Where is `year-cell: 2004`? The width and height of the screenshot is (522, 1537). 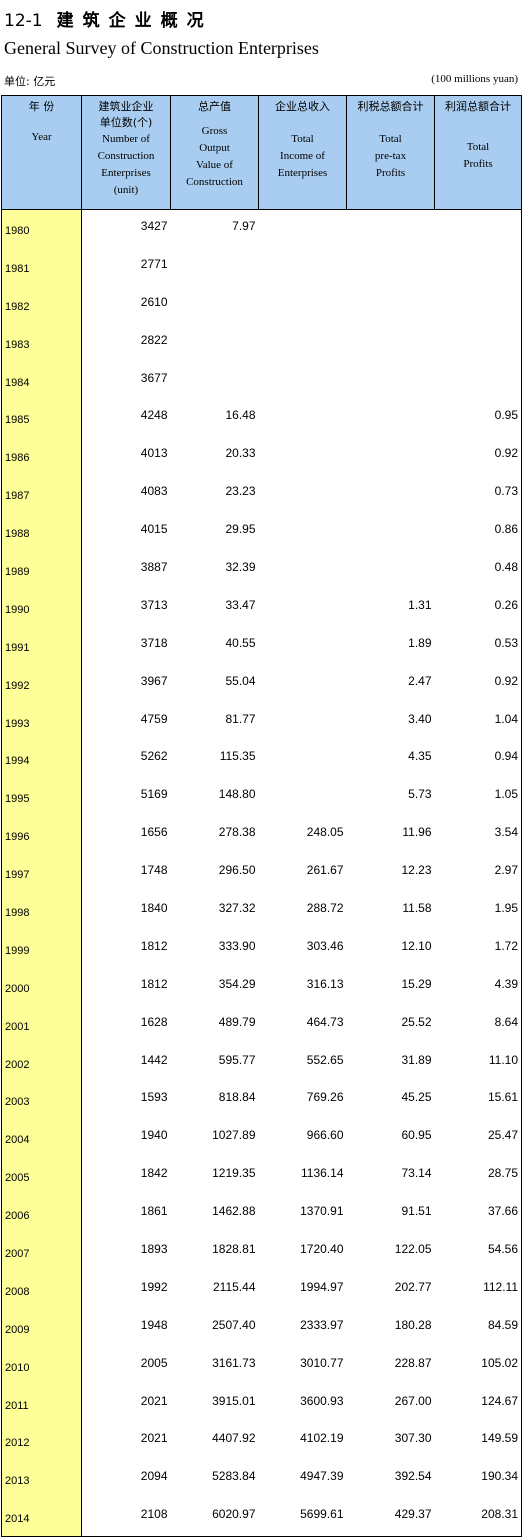
year-cell: 2004 is located at coordinates (41, 1138).